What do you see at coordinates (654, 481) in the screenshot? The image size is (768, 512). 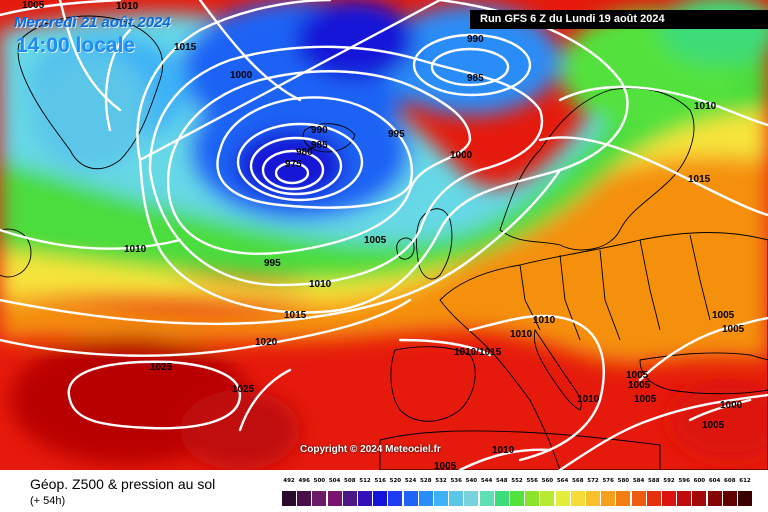 I see `legend-label-588: 588` at bounding box center [654, 481].